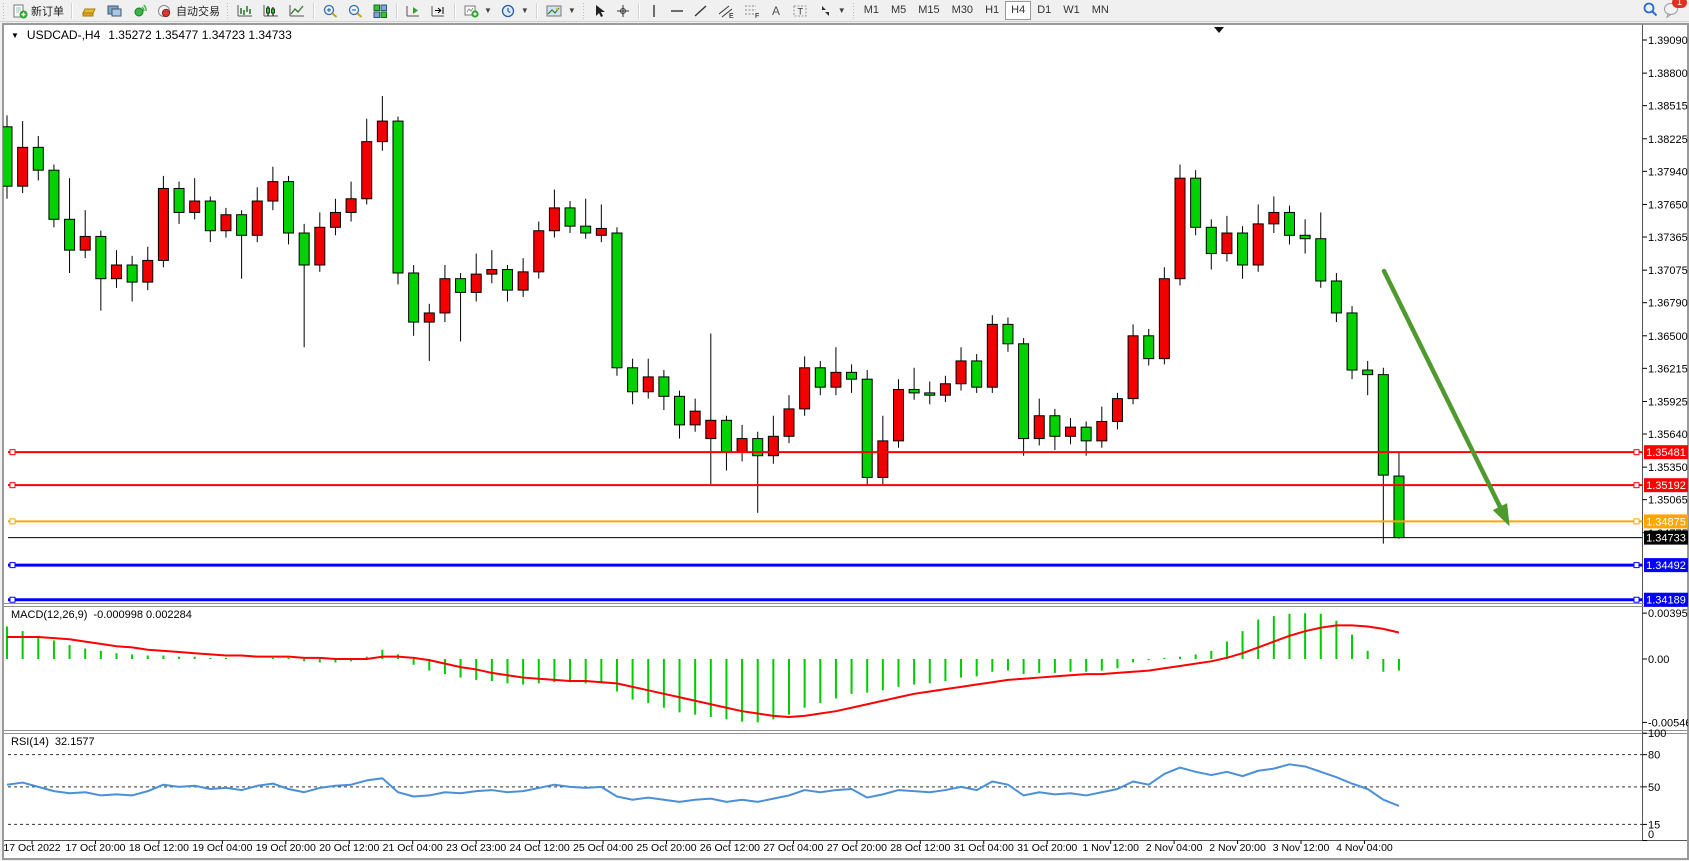  Describe the element at coordinates (871, 10) in the screenshot. I see `timeframe-m1: M1` at that location.